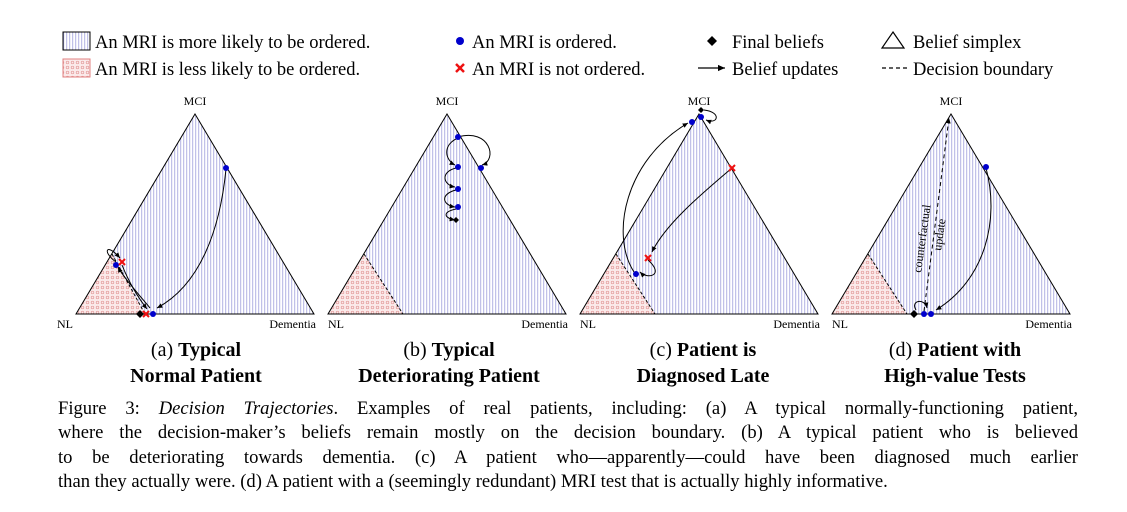  Describe the element at coordinates (785, 70) in the screenshot. I see `legend-belief-updates: Belief updates` at that location.